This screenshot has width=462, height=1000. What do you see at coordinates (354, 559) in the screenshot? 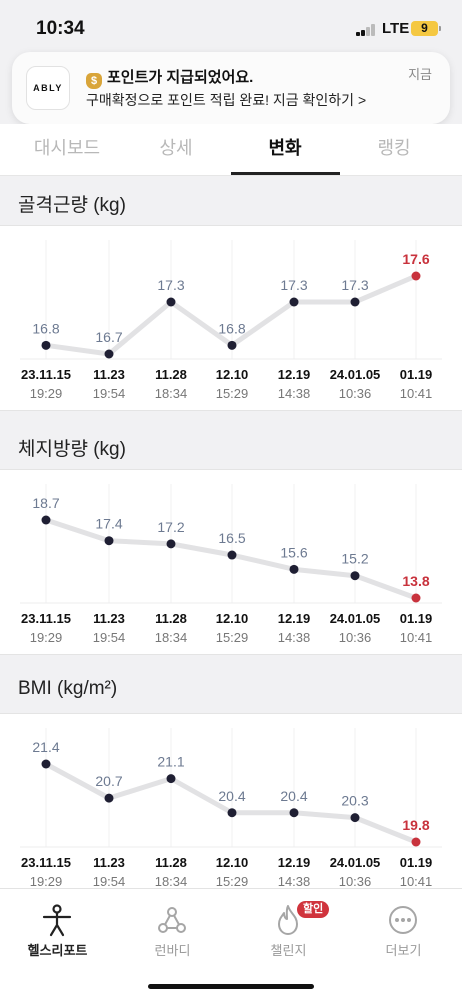
I see `data-label: 15.2` at bounding box center [354, 559].